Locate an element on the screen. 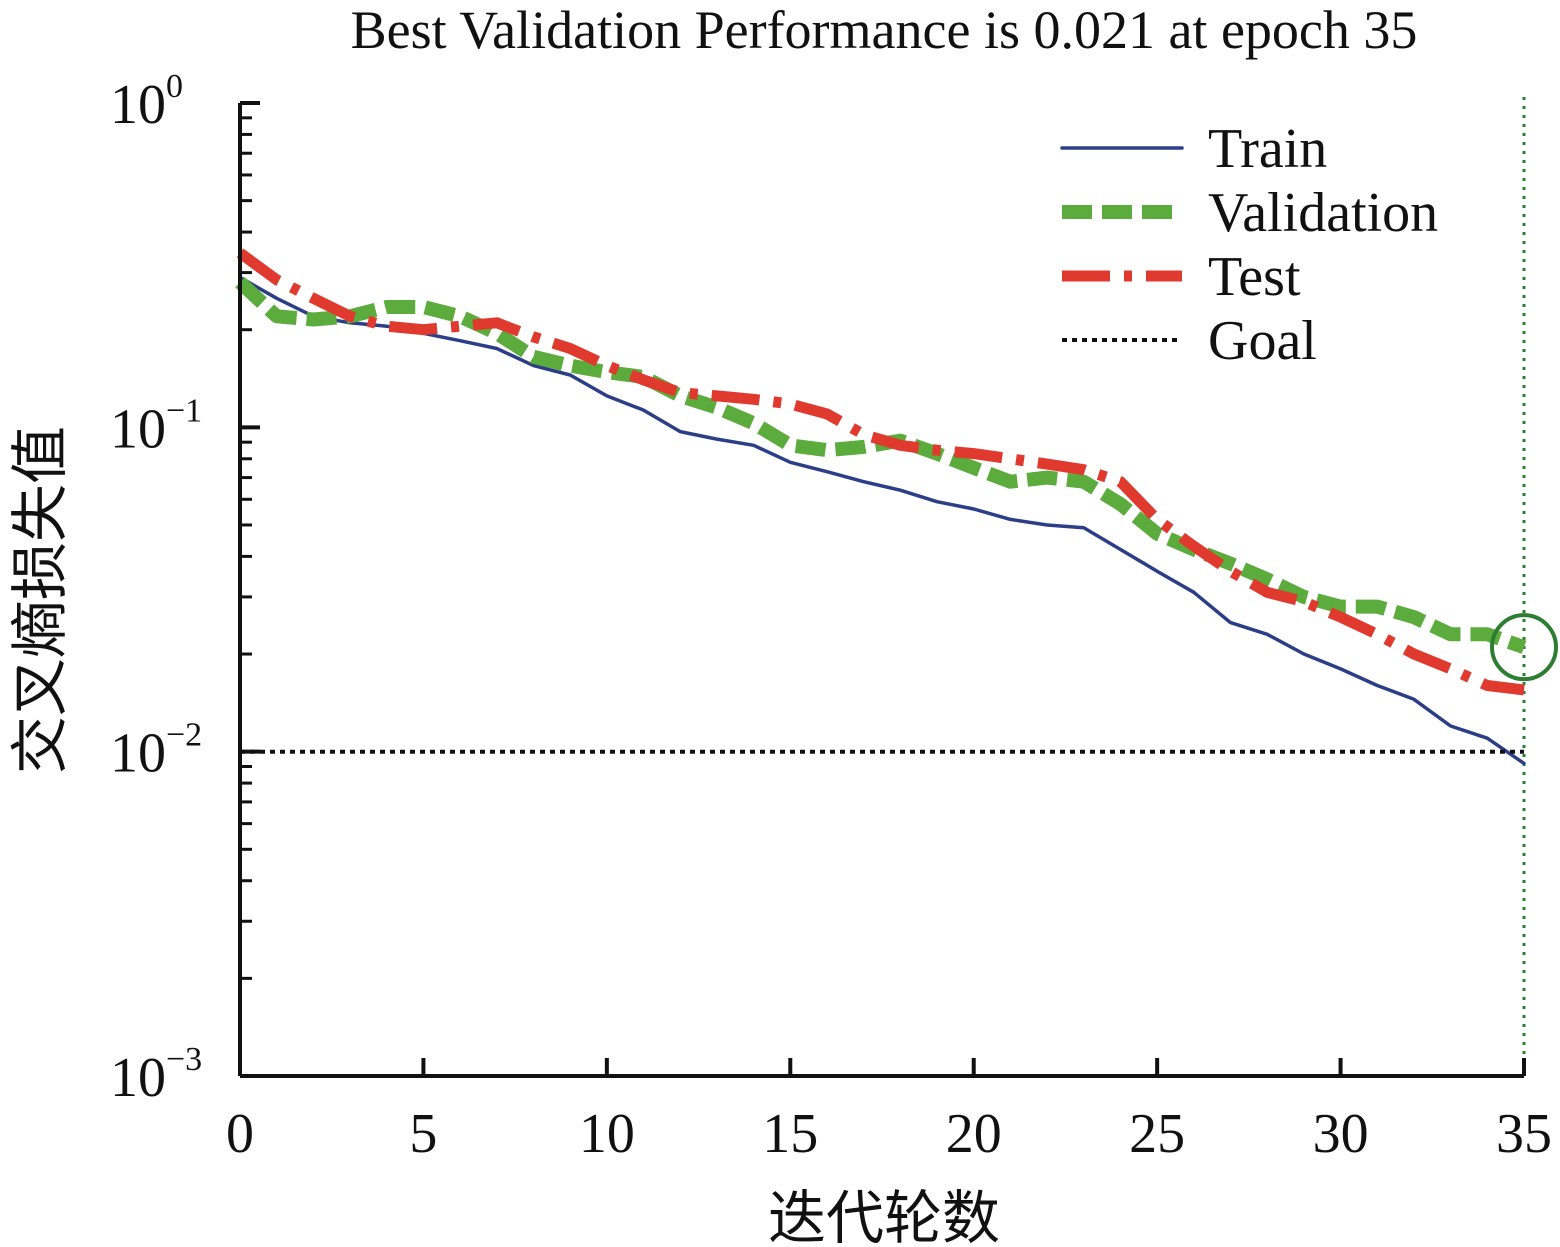 Image resolution: width=1560 pixels, height=1247 pixels. x-tick-label: 35 is located at coordinates (1524, 1134).